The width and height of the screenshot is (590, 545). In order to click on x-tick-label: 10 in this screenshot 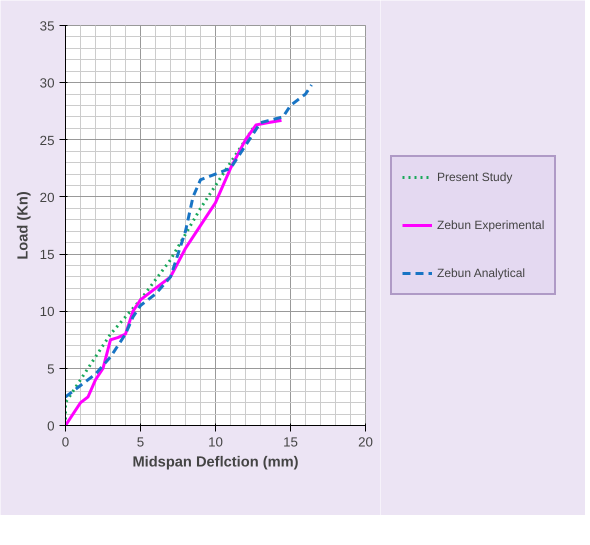, I will do `click(215, 442)`.